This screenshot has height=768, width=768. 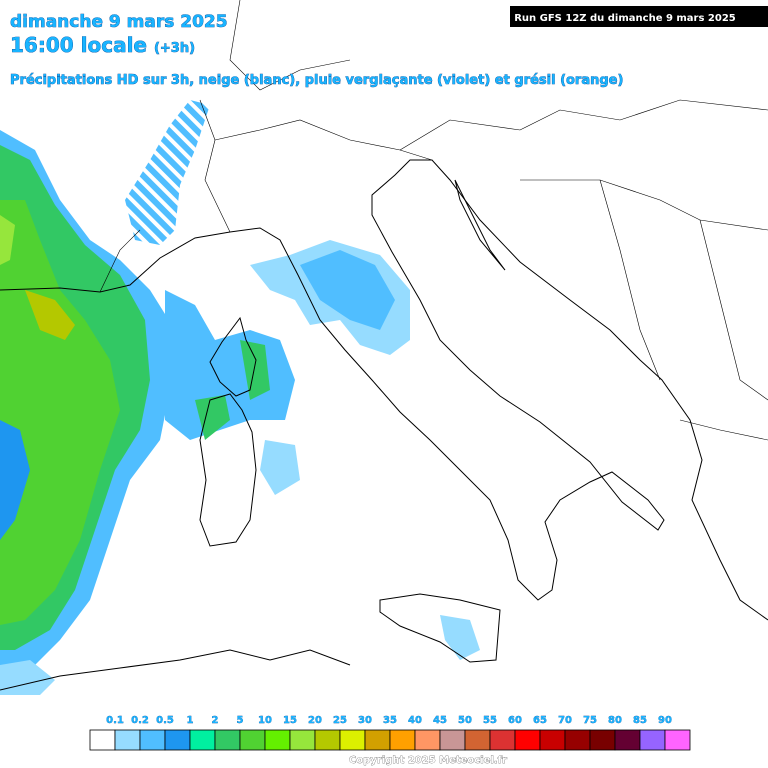 I want to click on legend-label: 75, so click(x=590, y=720).